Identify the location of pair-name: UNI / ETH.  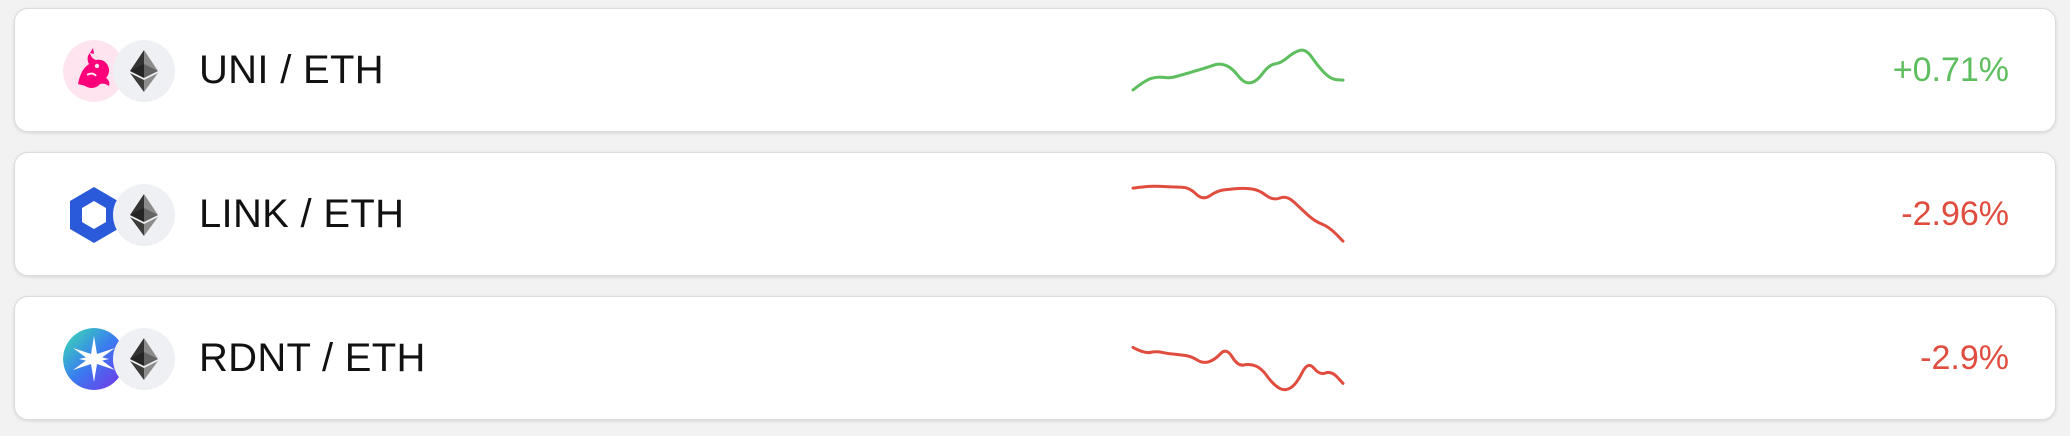
(291, 70).